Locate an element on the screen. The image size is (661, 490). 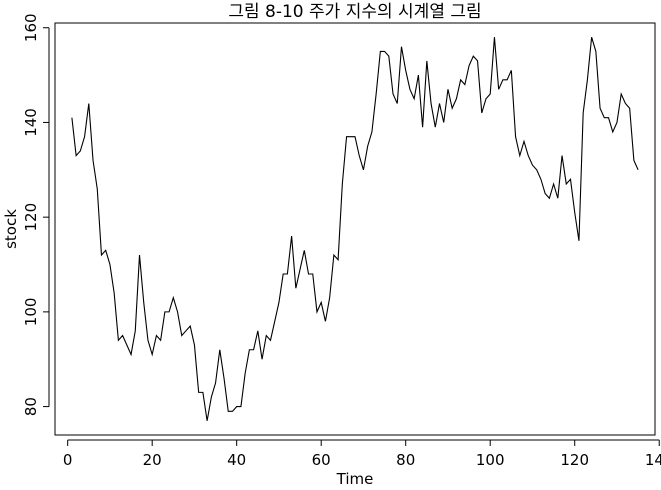
x-axis: 0 20 40 60 80 100 120 140 is located at coordinates (362, 454).